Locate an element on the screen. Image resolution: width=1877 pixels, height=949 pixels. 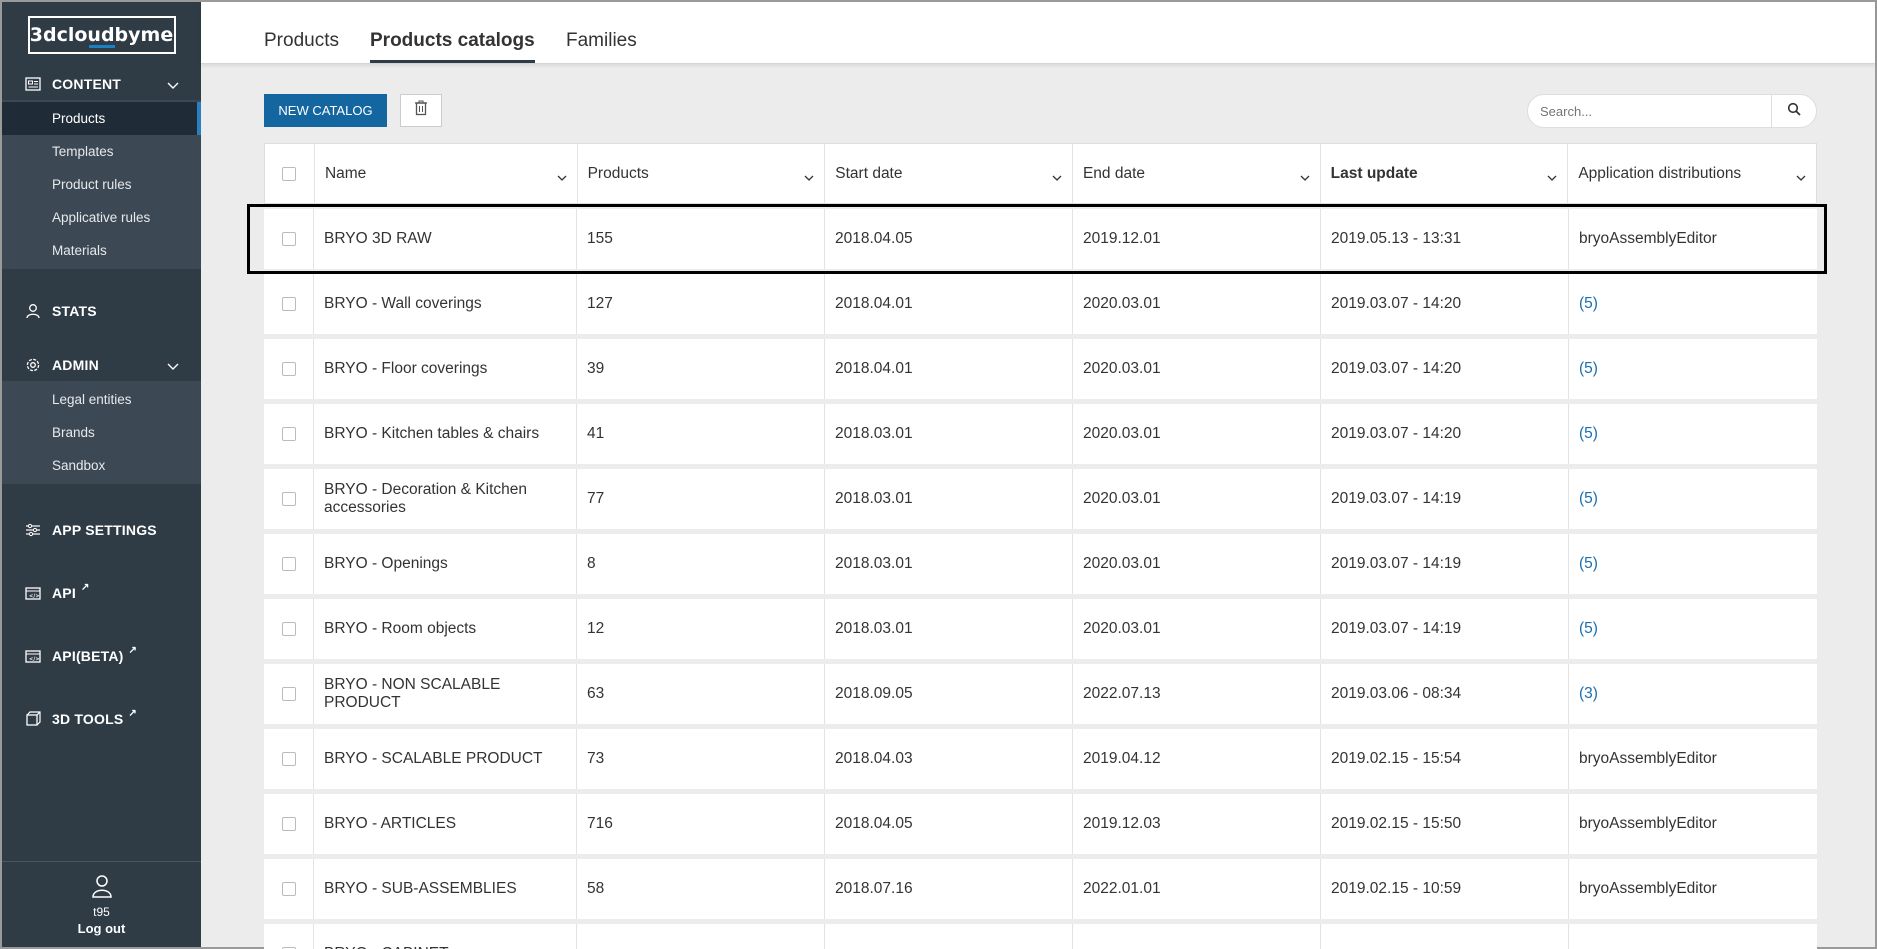
sidebar-item-brands: Brands is located at coordinates (73, 432).